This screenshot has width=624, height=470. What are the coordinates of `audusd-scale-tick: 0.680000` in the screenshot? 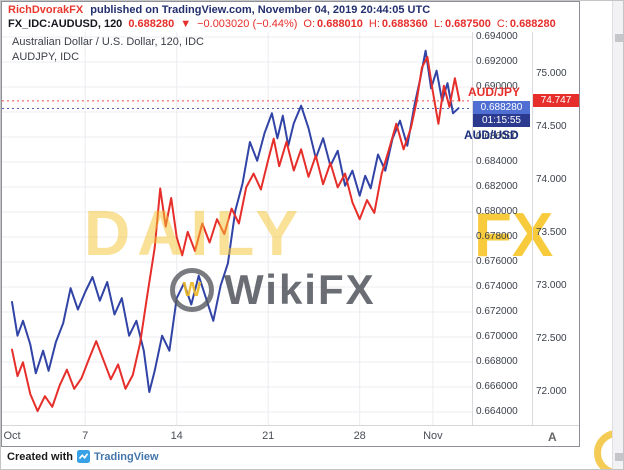 It's located at (497, 211).